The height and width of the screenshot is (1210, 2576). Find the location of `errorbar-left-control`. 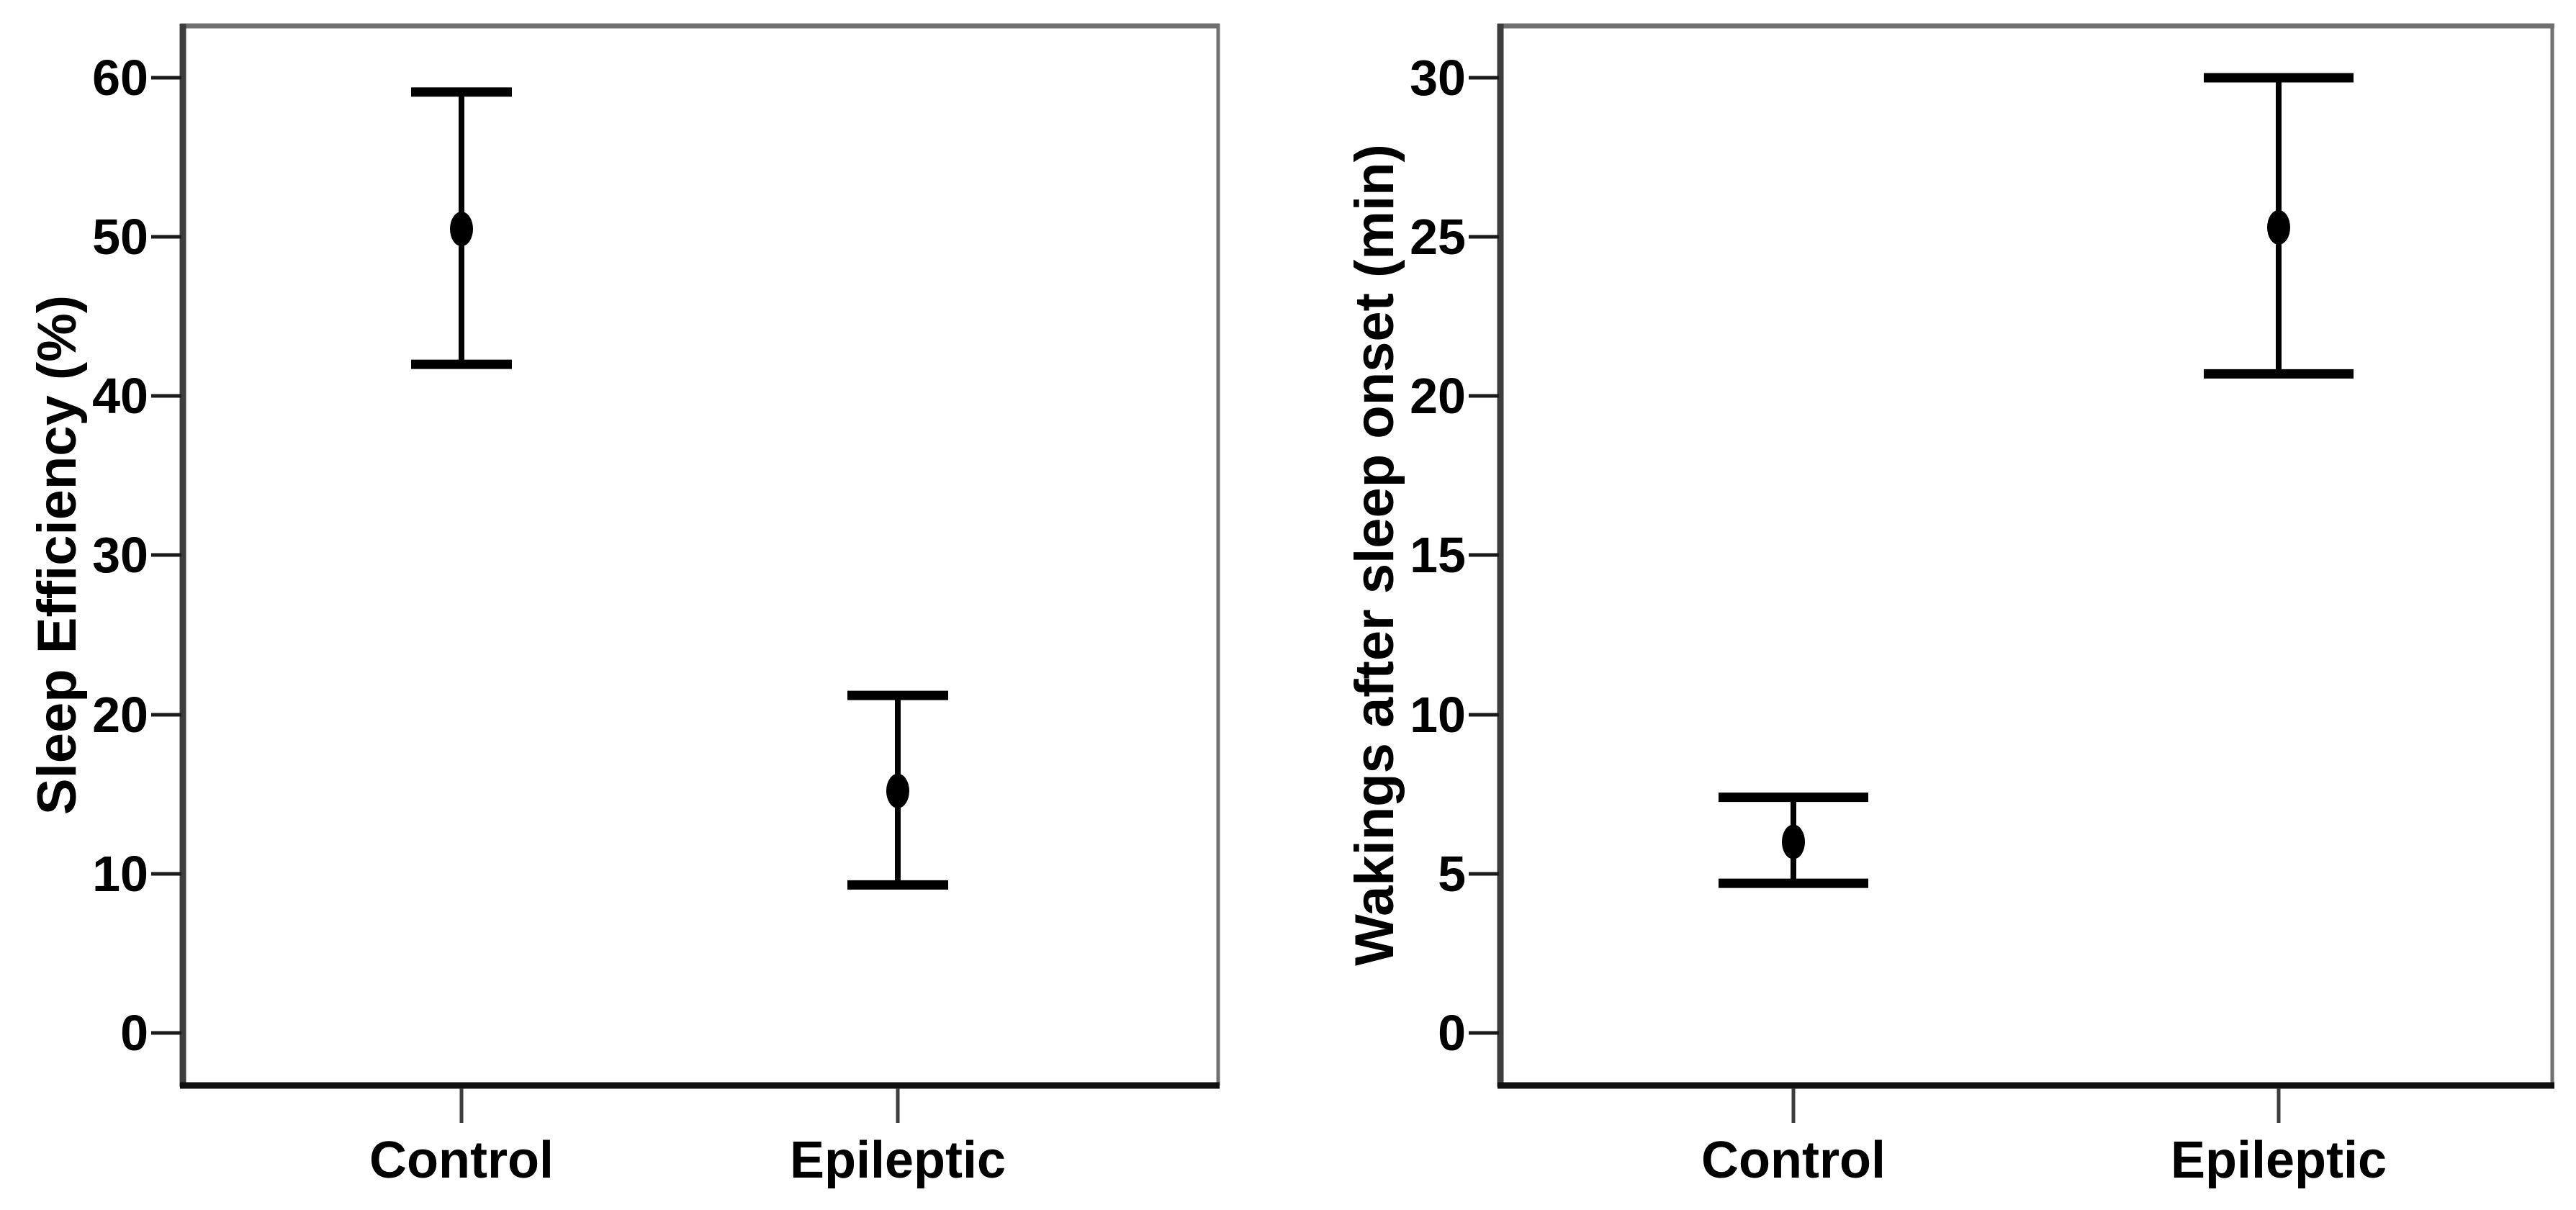

errorbar-left-control is located at coordinates (461, 228).